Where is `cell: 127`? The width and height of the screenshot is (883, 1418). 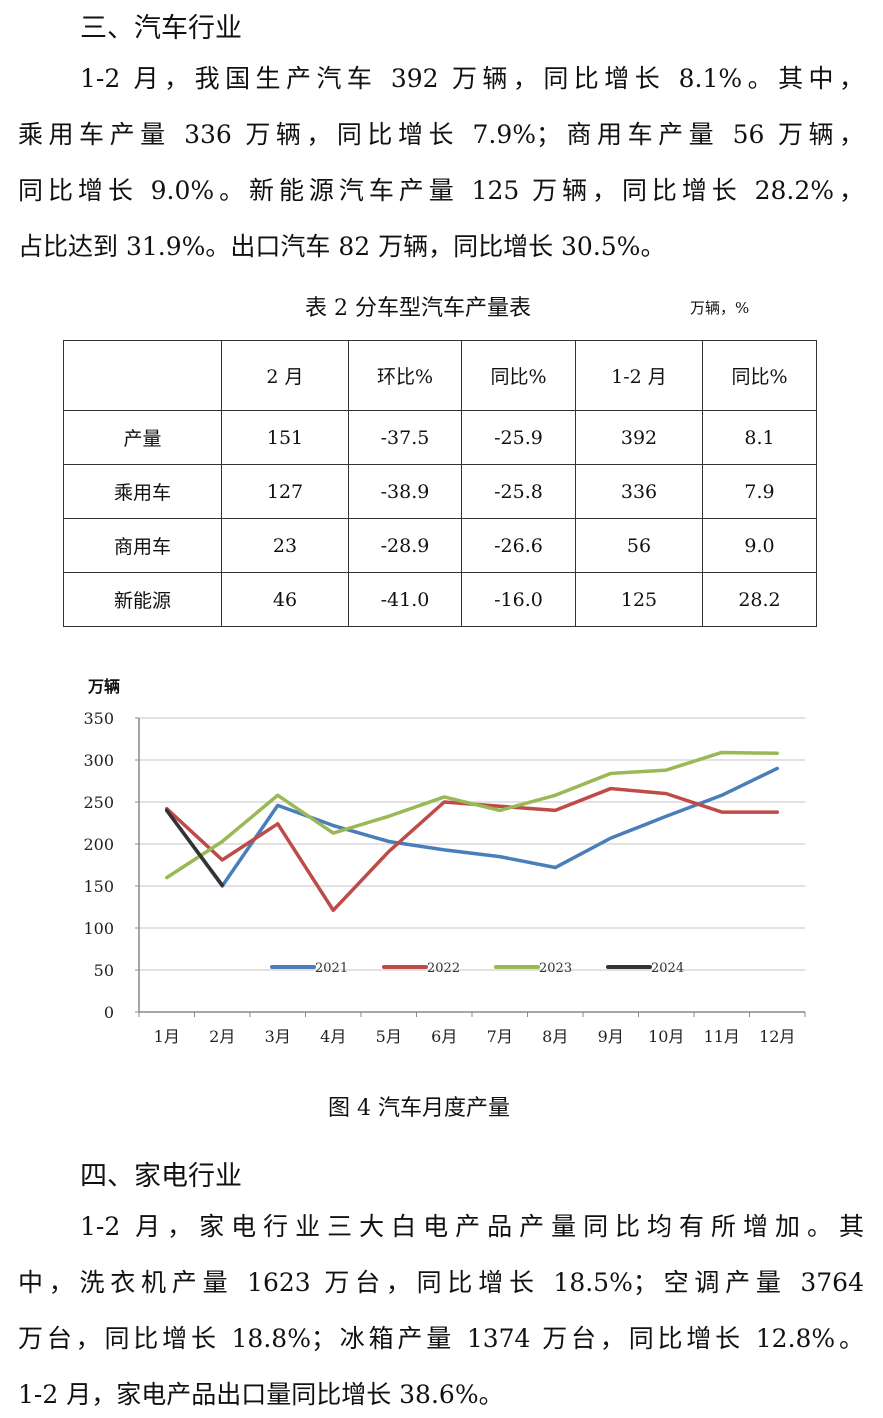
cell: 127 is located at coordinates (285, 491).